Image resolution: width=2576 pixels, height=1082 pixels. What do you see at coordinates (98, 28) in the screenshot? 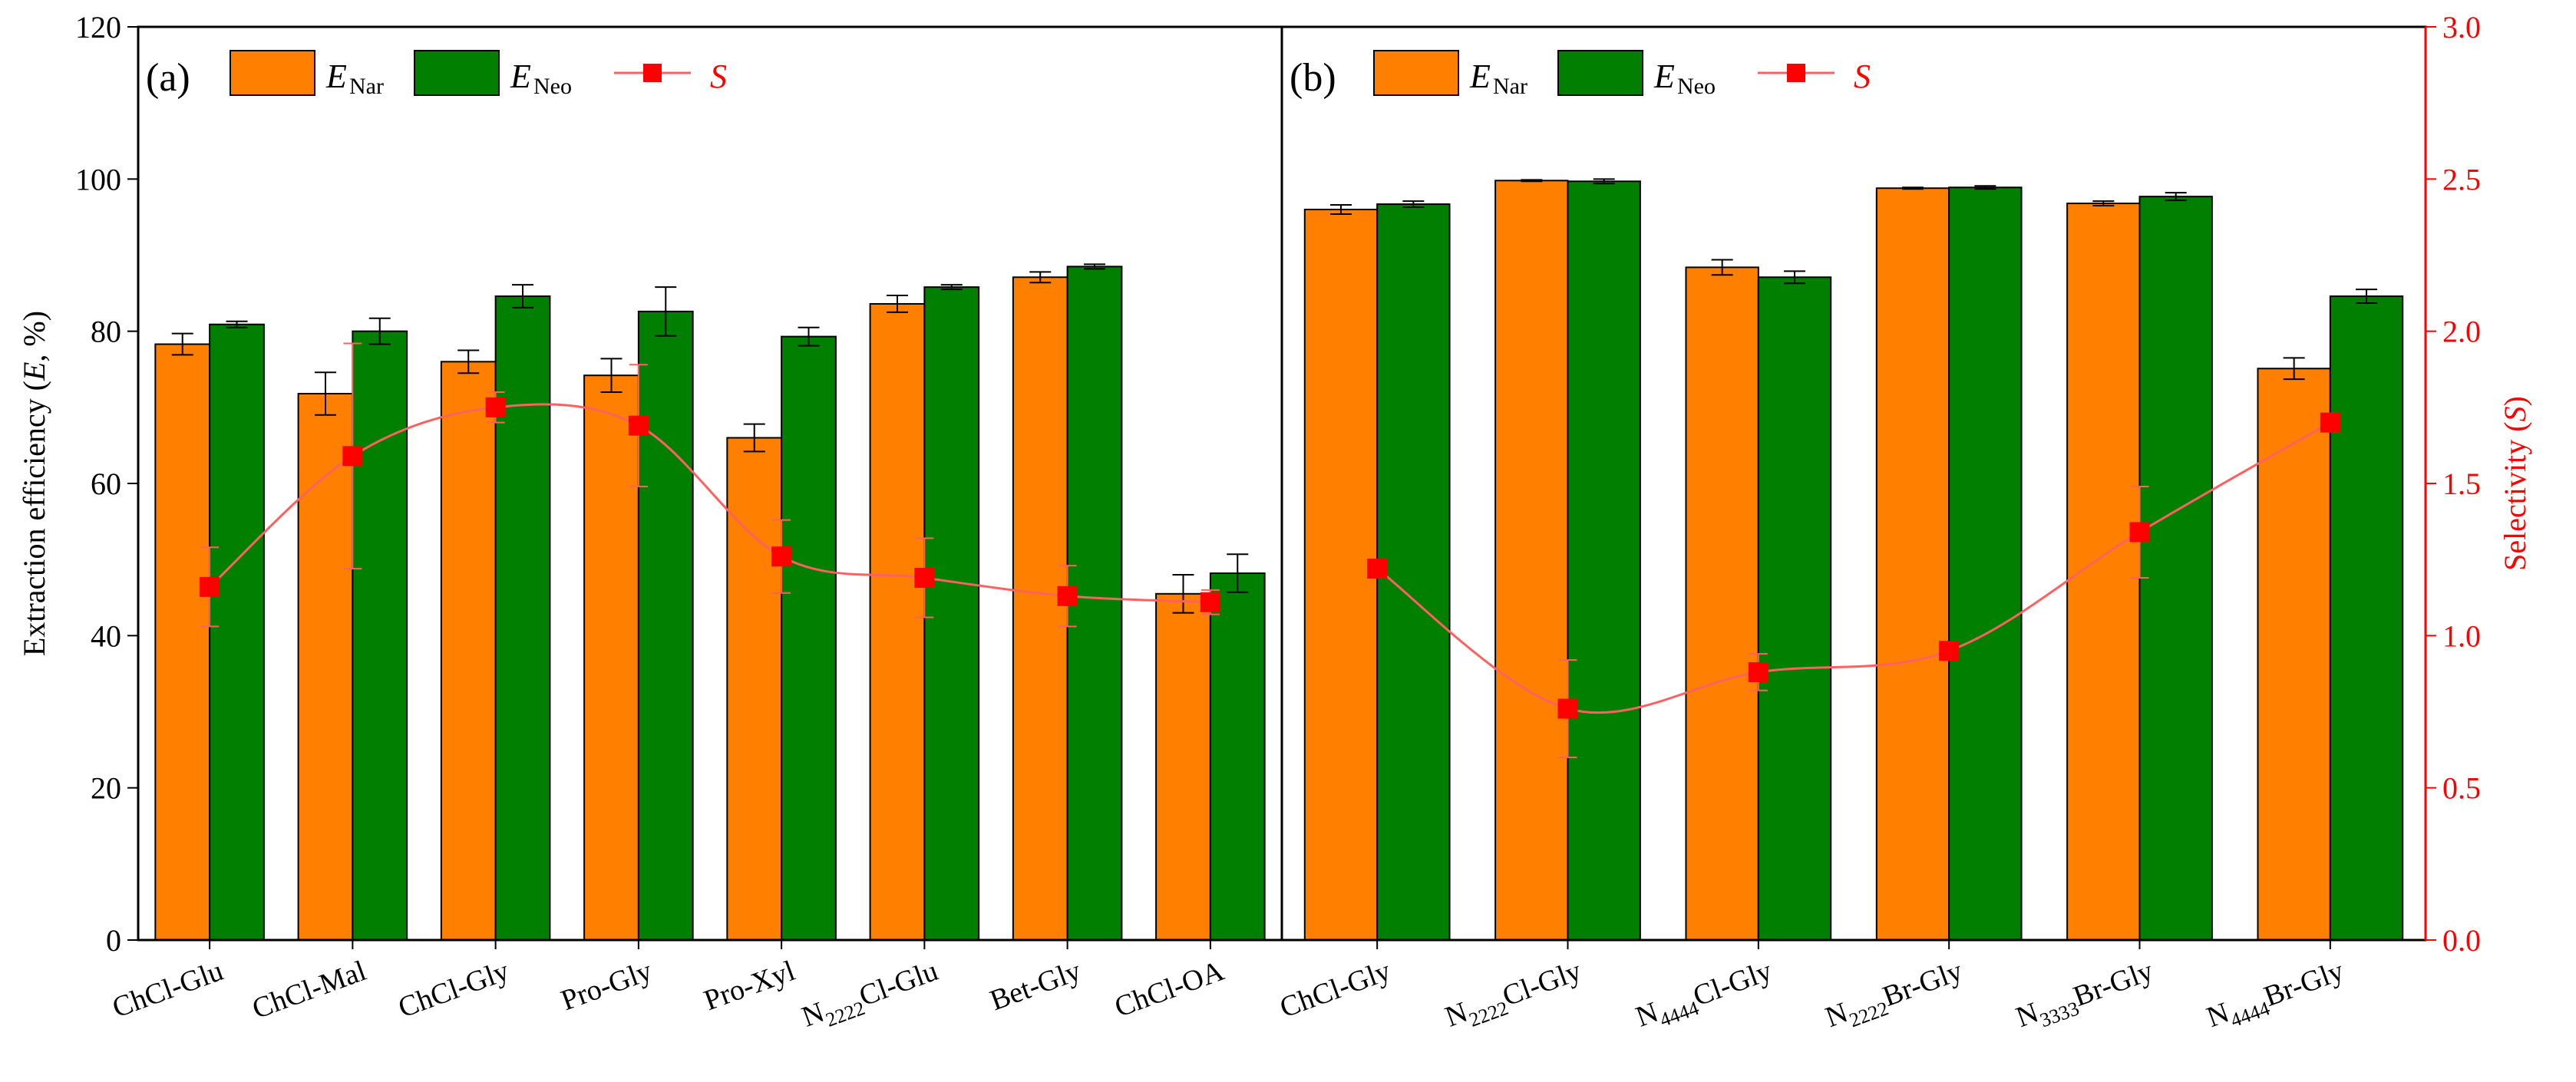
I see `y-tick-label-6: 120` at bounding box center [98, 28].